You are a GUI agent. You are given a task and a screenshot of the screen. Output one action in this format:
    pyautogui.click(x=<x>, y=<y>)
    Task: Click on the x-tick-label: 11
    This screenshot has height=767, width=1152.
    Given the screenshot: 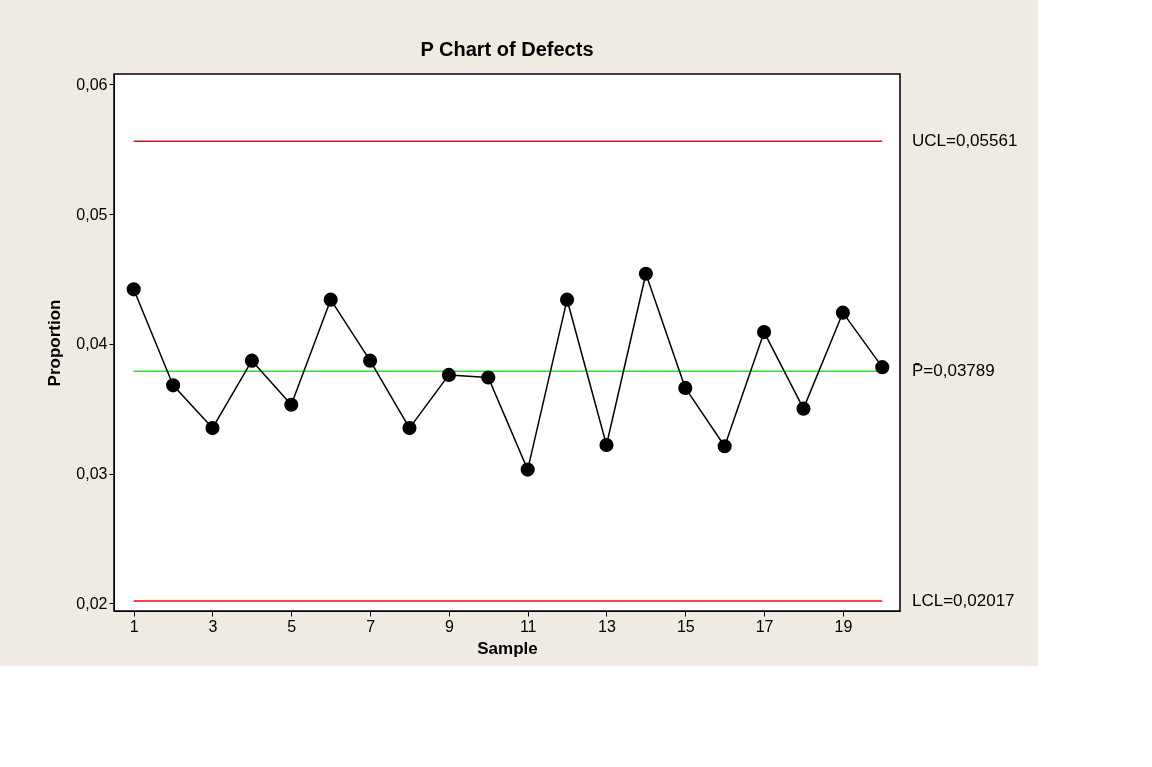 What is the action you would take?
    pyautogui.click(x=528, y=626)
    